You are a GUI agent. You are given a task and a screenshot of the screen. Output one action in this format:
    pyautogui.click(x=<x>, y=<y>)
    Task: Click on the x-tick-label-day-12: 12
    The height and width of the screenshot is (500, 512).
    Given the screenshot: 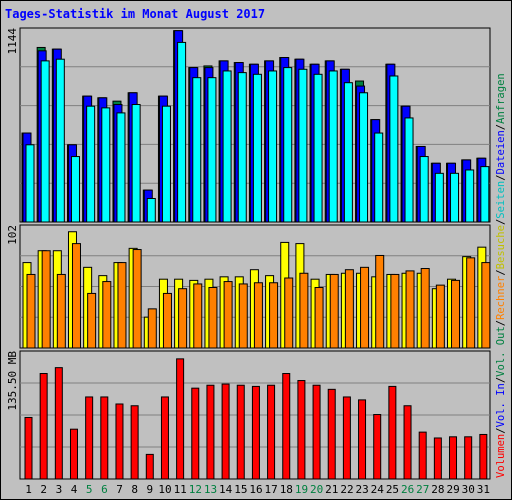 What is the action you would take?
    pyautogui.click(x=195, y=489)
    